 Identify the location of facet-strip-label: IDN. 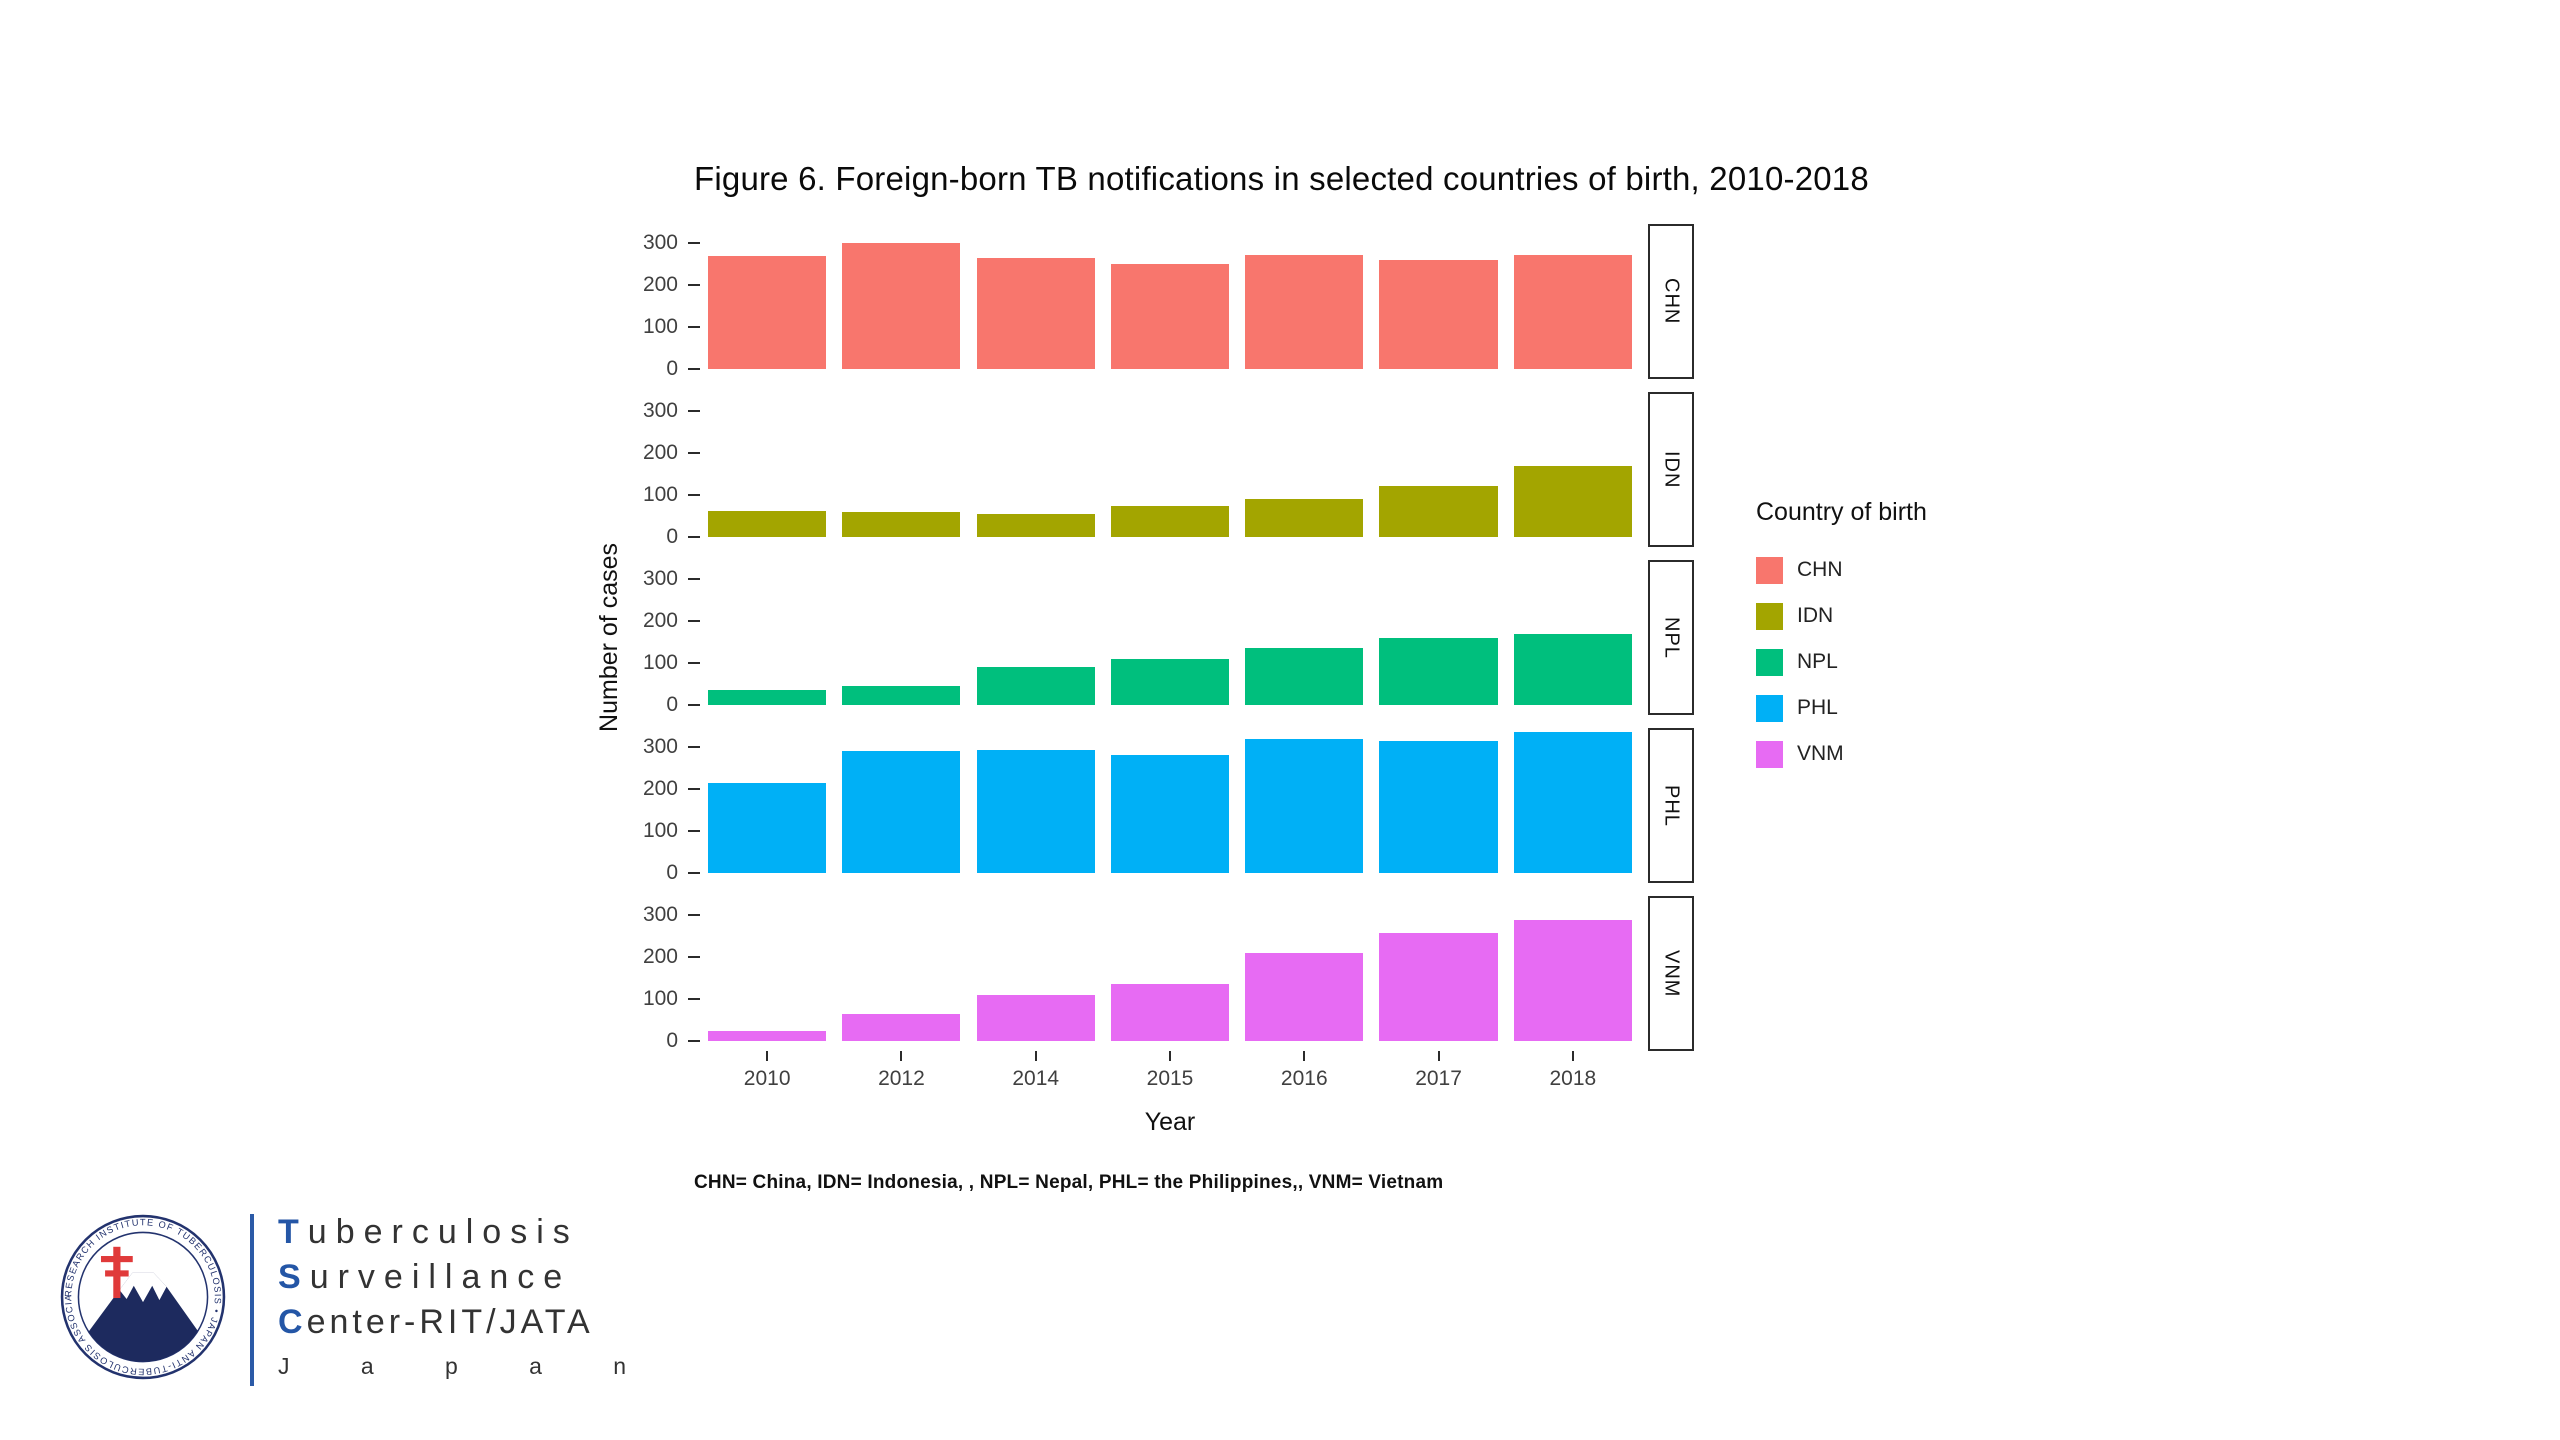
(1671, 469).